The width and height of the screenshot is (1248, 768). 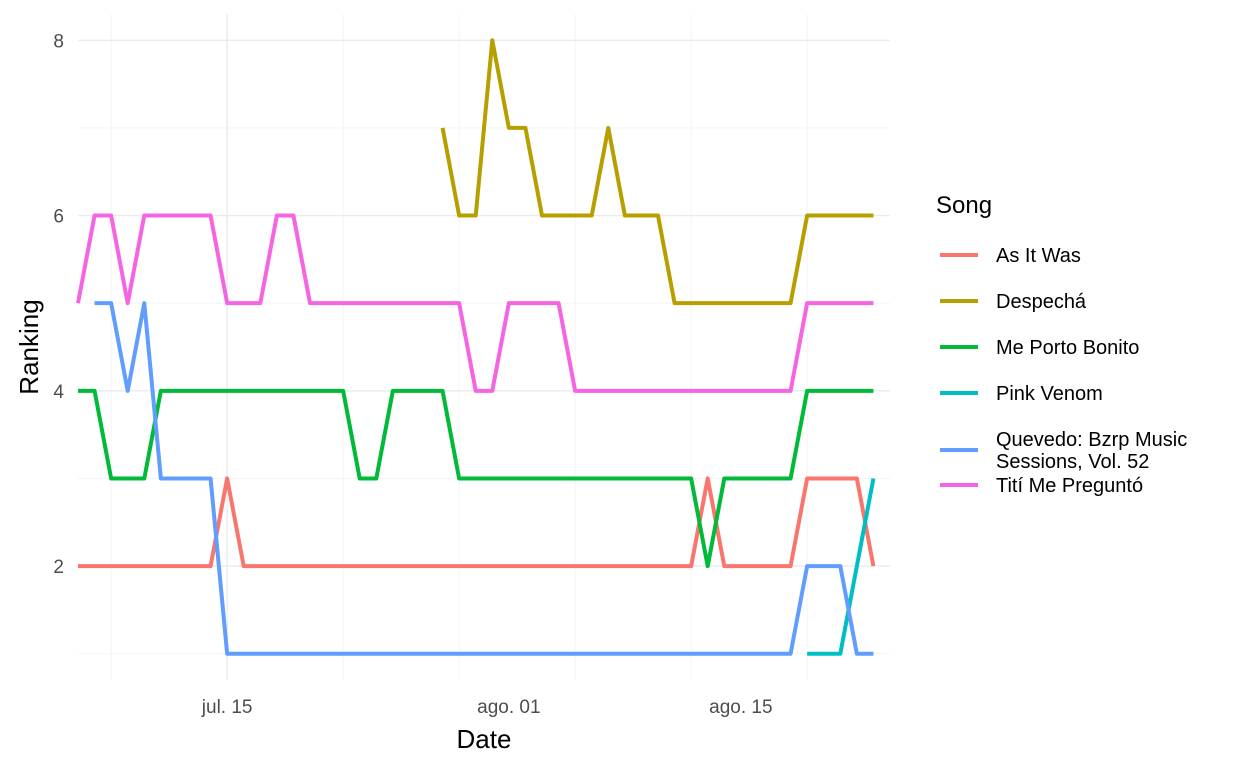 What do you see at coordinates (841, 567) in the screenshot?
I see `series-line-pink-venom` at bounding box center [841, 567].